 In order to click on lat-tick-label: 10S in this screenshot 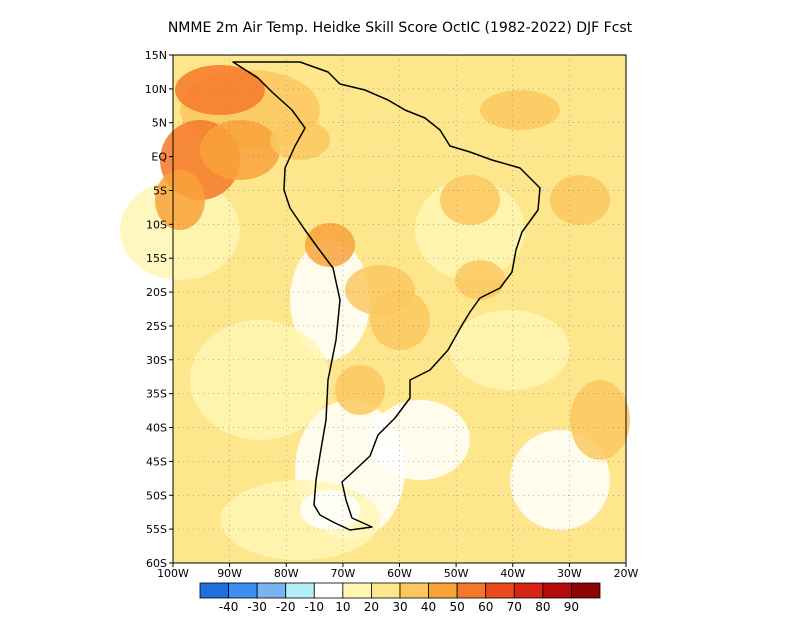, I will do `click(156, 224)`.